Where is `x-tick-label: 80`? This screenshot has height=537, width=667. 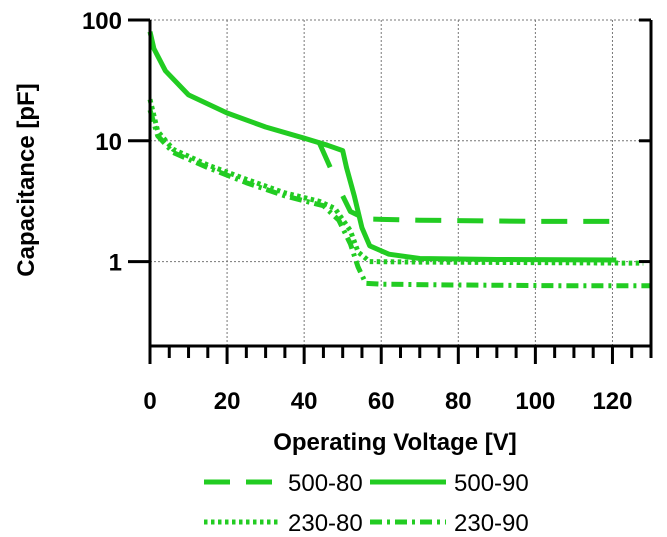 x-tick-label: 80 is located at coordinates (458, 401).